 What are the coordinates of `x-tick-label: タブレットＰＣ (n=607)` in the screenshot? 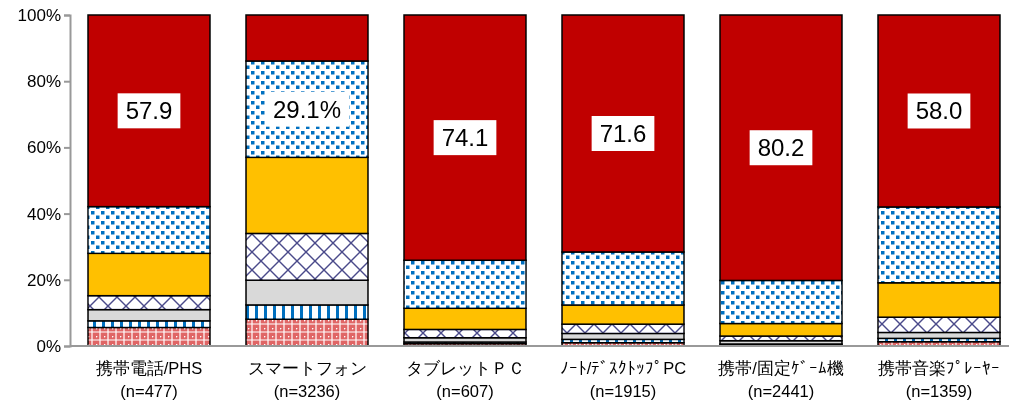 It's located at (465, 379).